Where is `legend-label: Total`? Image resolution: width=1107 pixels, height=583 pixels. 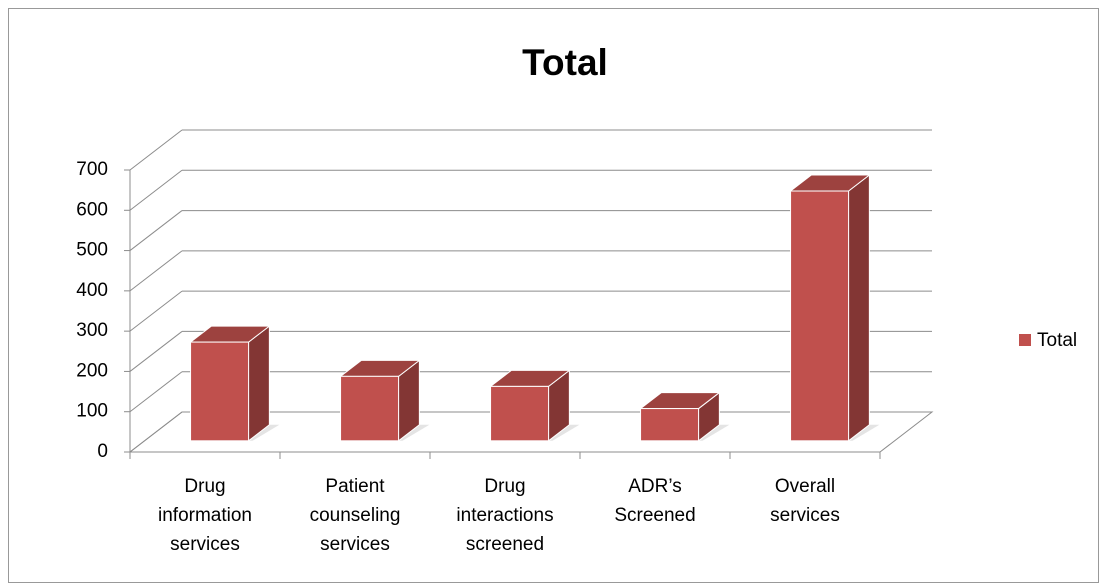
legend-label: Total is located at coordinates (1057, 340).